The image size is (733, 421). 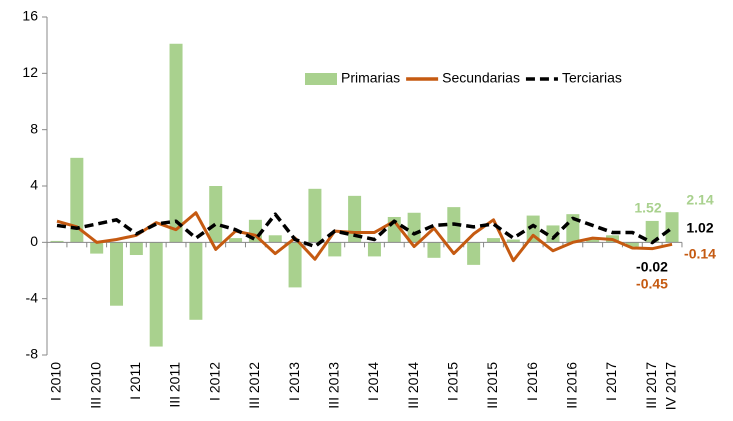 What do you see at coordinates (651, 385) in the screenshot?
I see `x-tick-label: III 2017` at bounding box center [651, 385].